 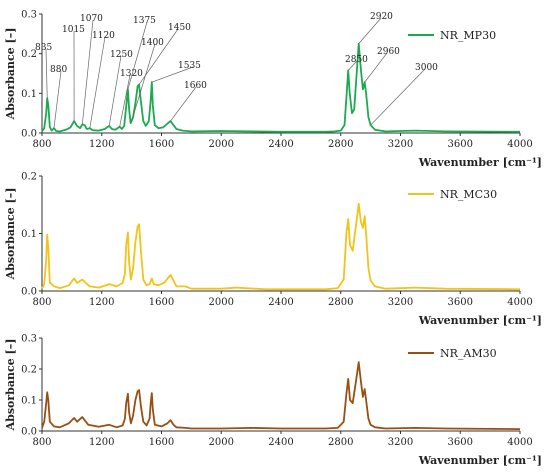 I want to click on peak-label: 1250, so click(x=121, y=55).